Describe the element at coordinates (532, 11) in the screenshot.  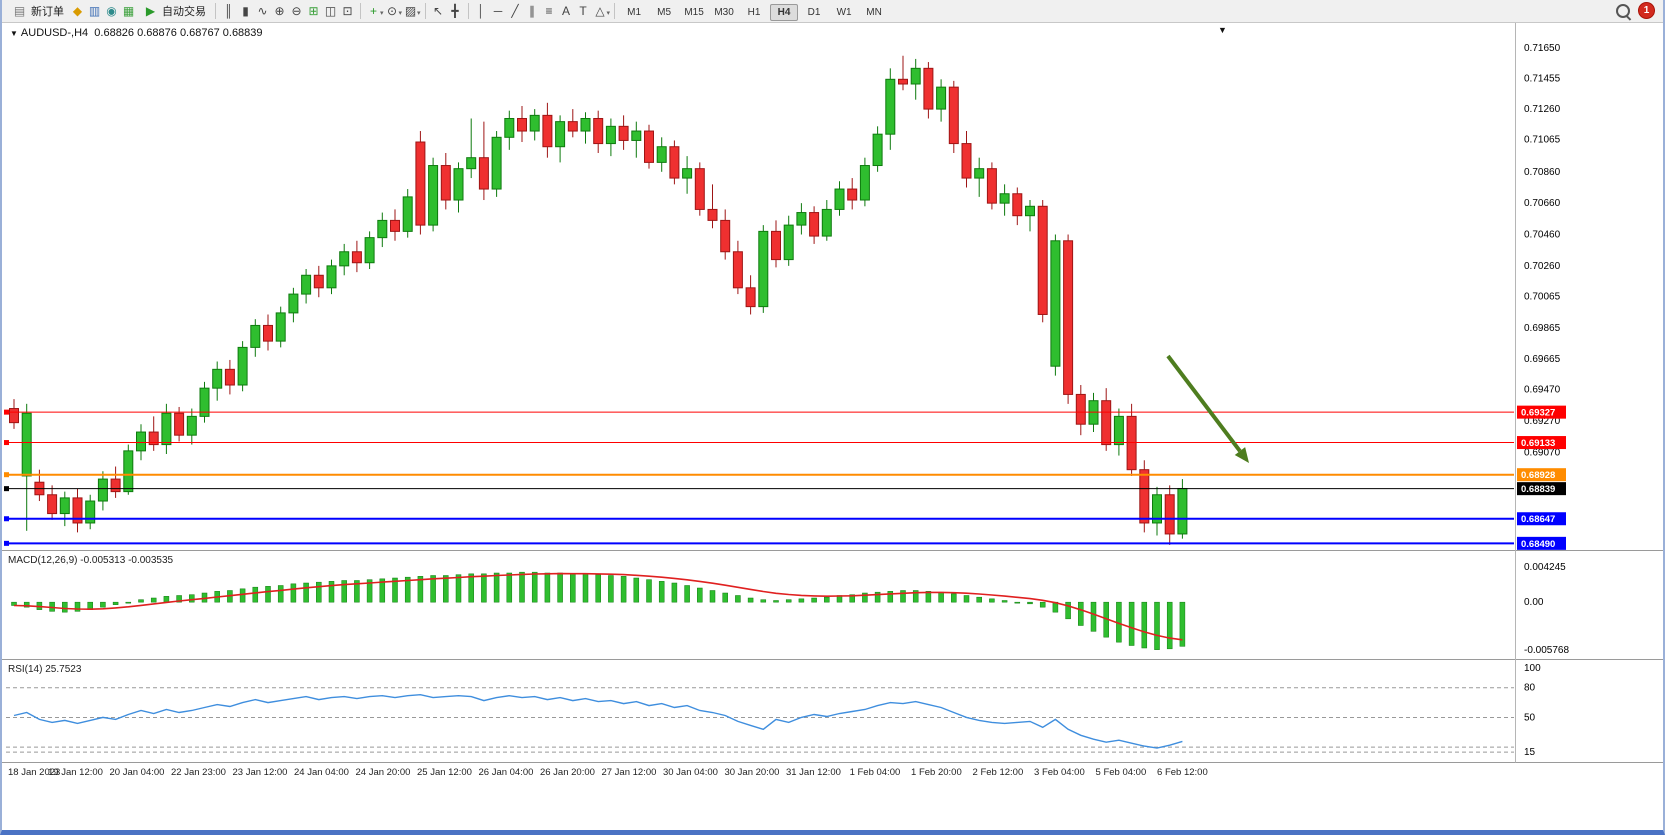
I see `parallel-channel-icon: ∥` at that location.